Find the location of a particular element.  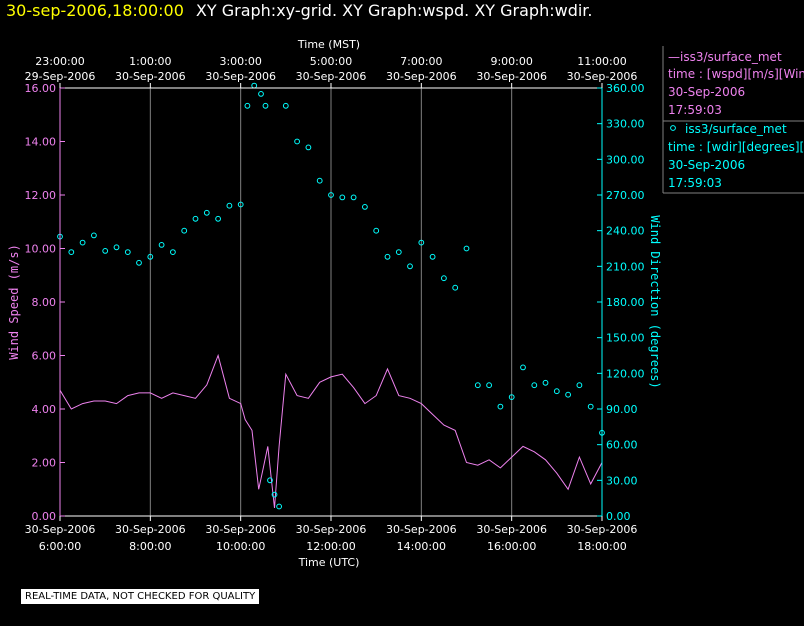

top-tick-date: 29-Sep-2006 is located at coordinates (60, 76).